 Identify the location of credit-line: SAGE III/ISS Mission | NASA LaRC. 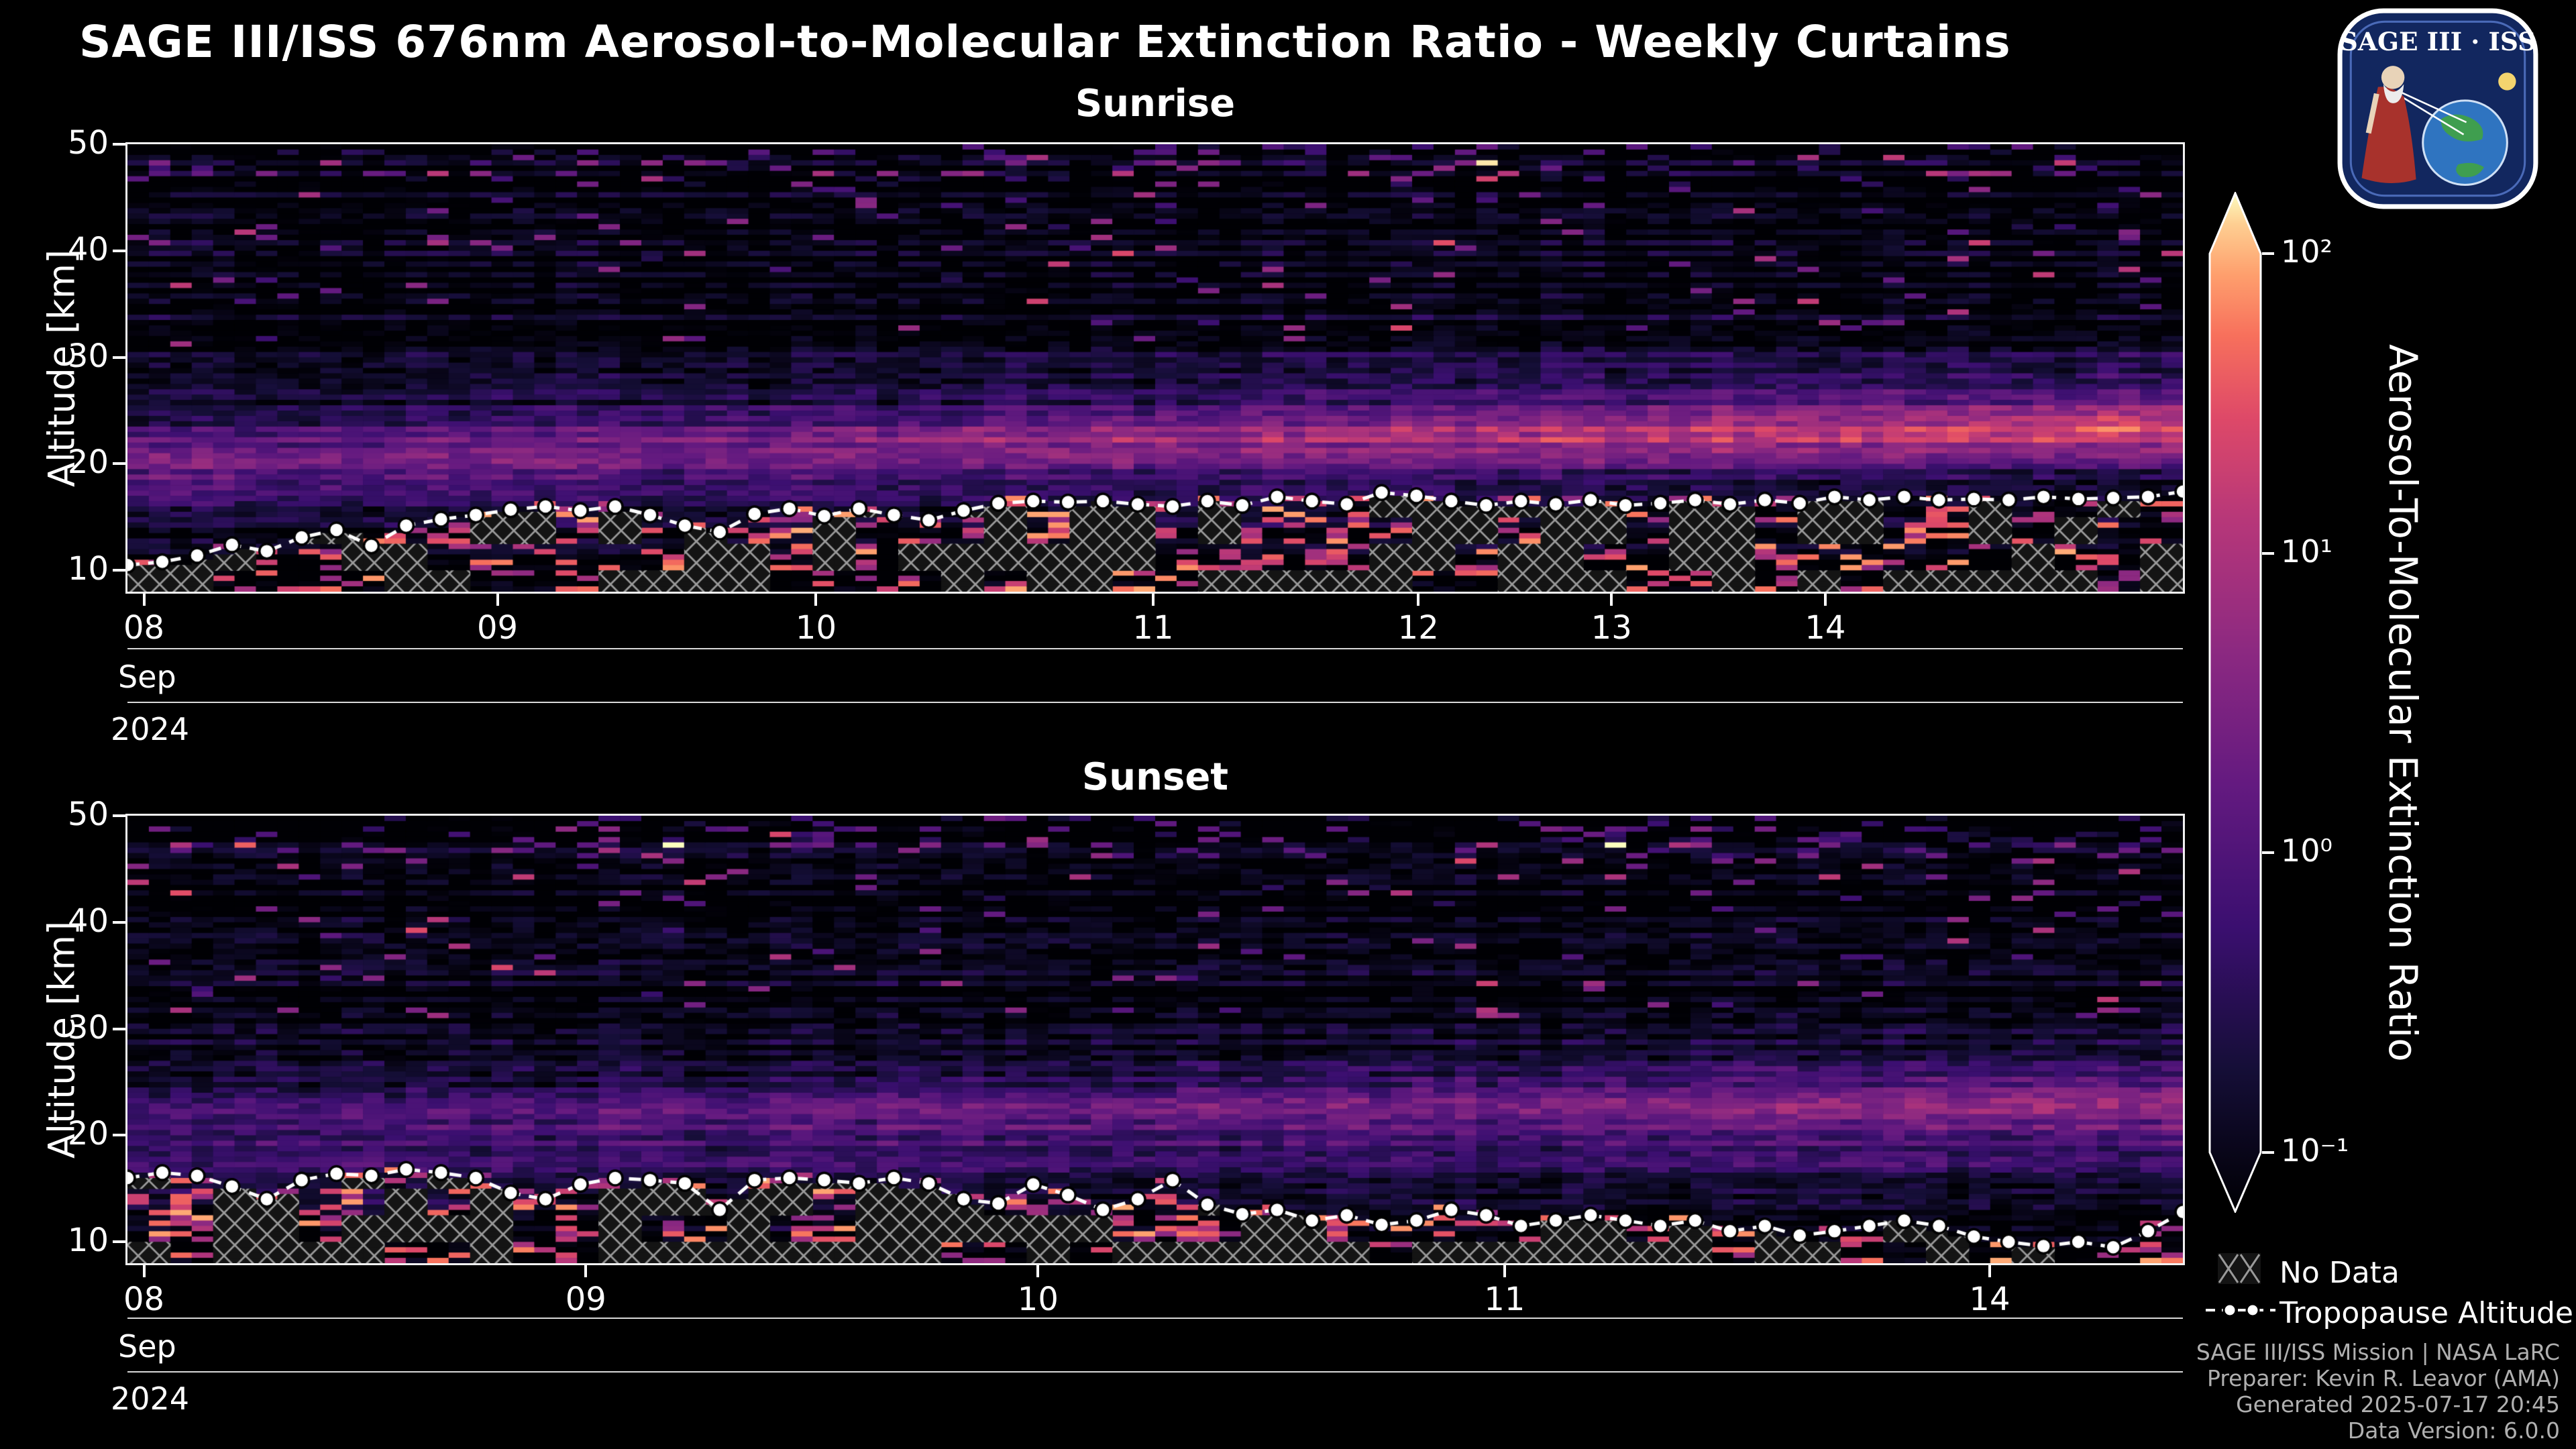
(2378, 1352).